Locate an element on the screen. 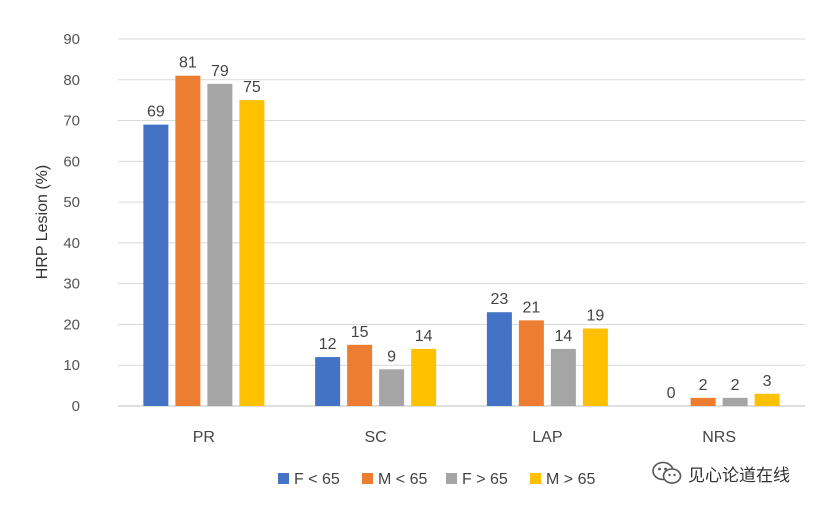 This screenshot has width=832, height=508. legend-label: M > 65 is located at coordinates (570, 479).